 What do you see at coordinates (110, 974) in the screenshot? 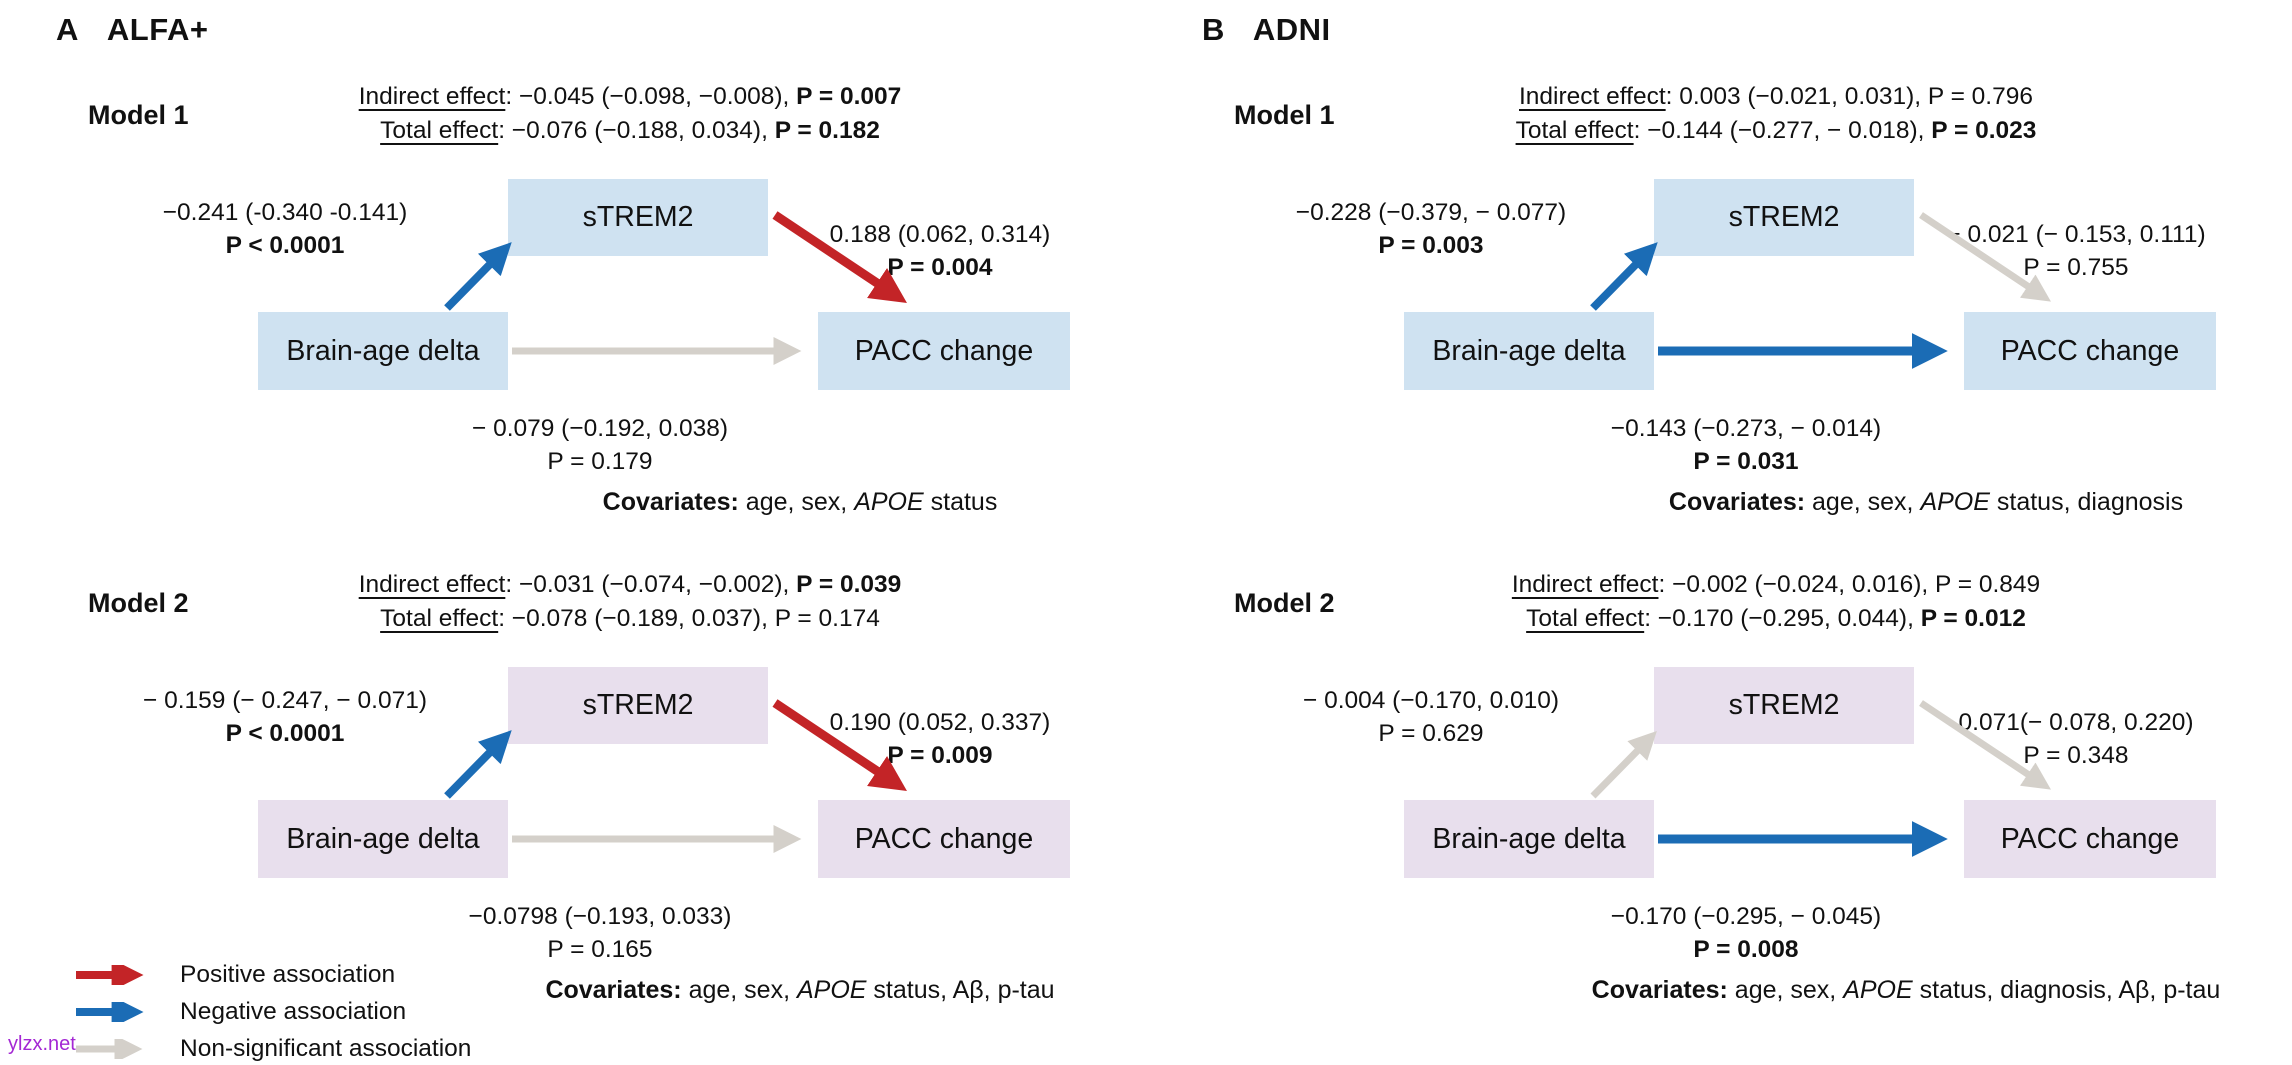
I see `positive-arrow-icon` at bounding box center [110, 974].